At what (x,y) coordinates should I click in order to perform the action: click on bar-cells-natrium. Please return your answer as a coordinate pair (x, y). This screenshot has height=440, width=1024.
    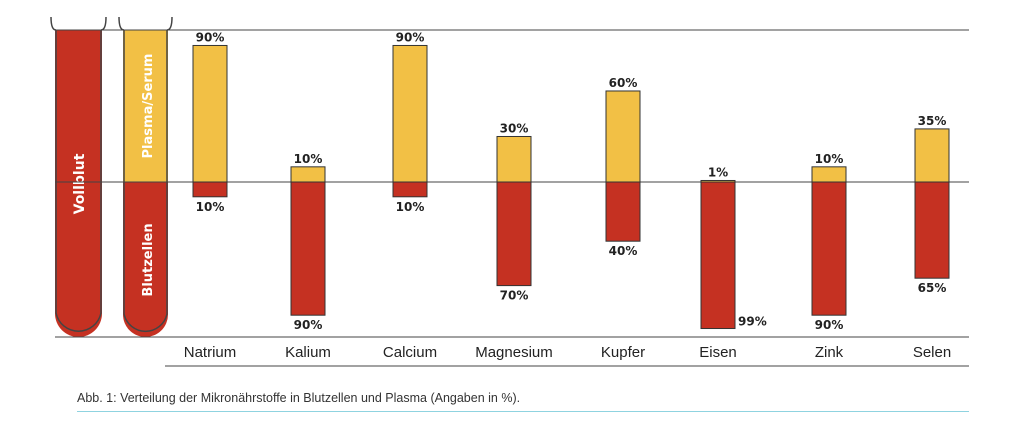
    Looking at the image, I should click on (210, 189).